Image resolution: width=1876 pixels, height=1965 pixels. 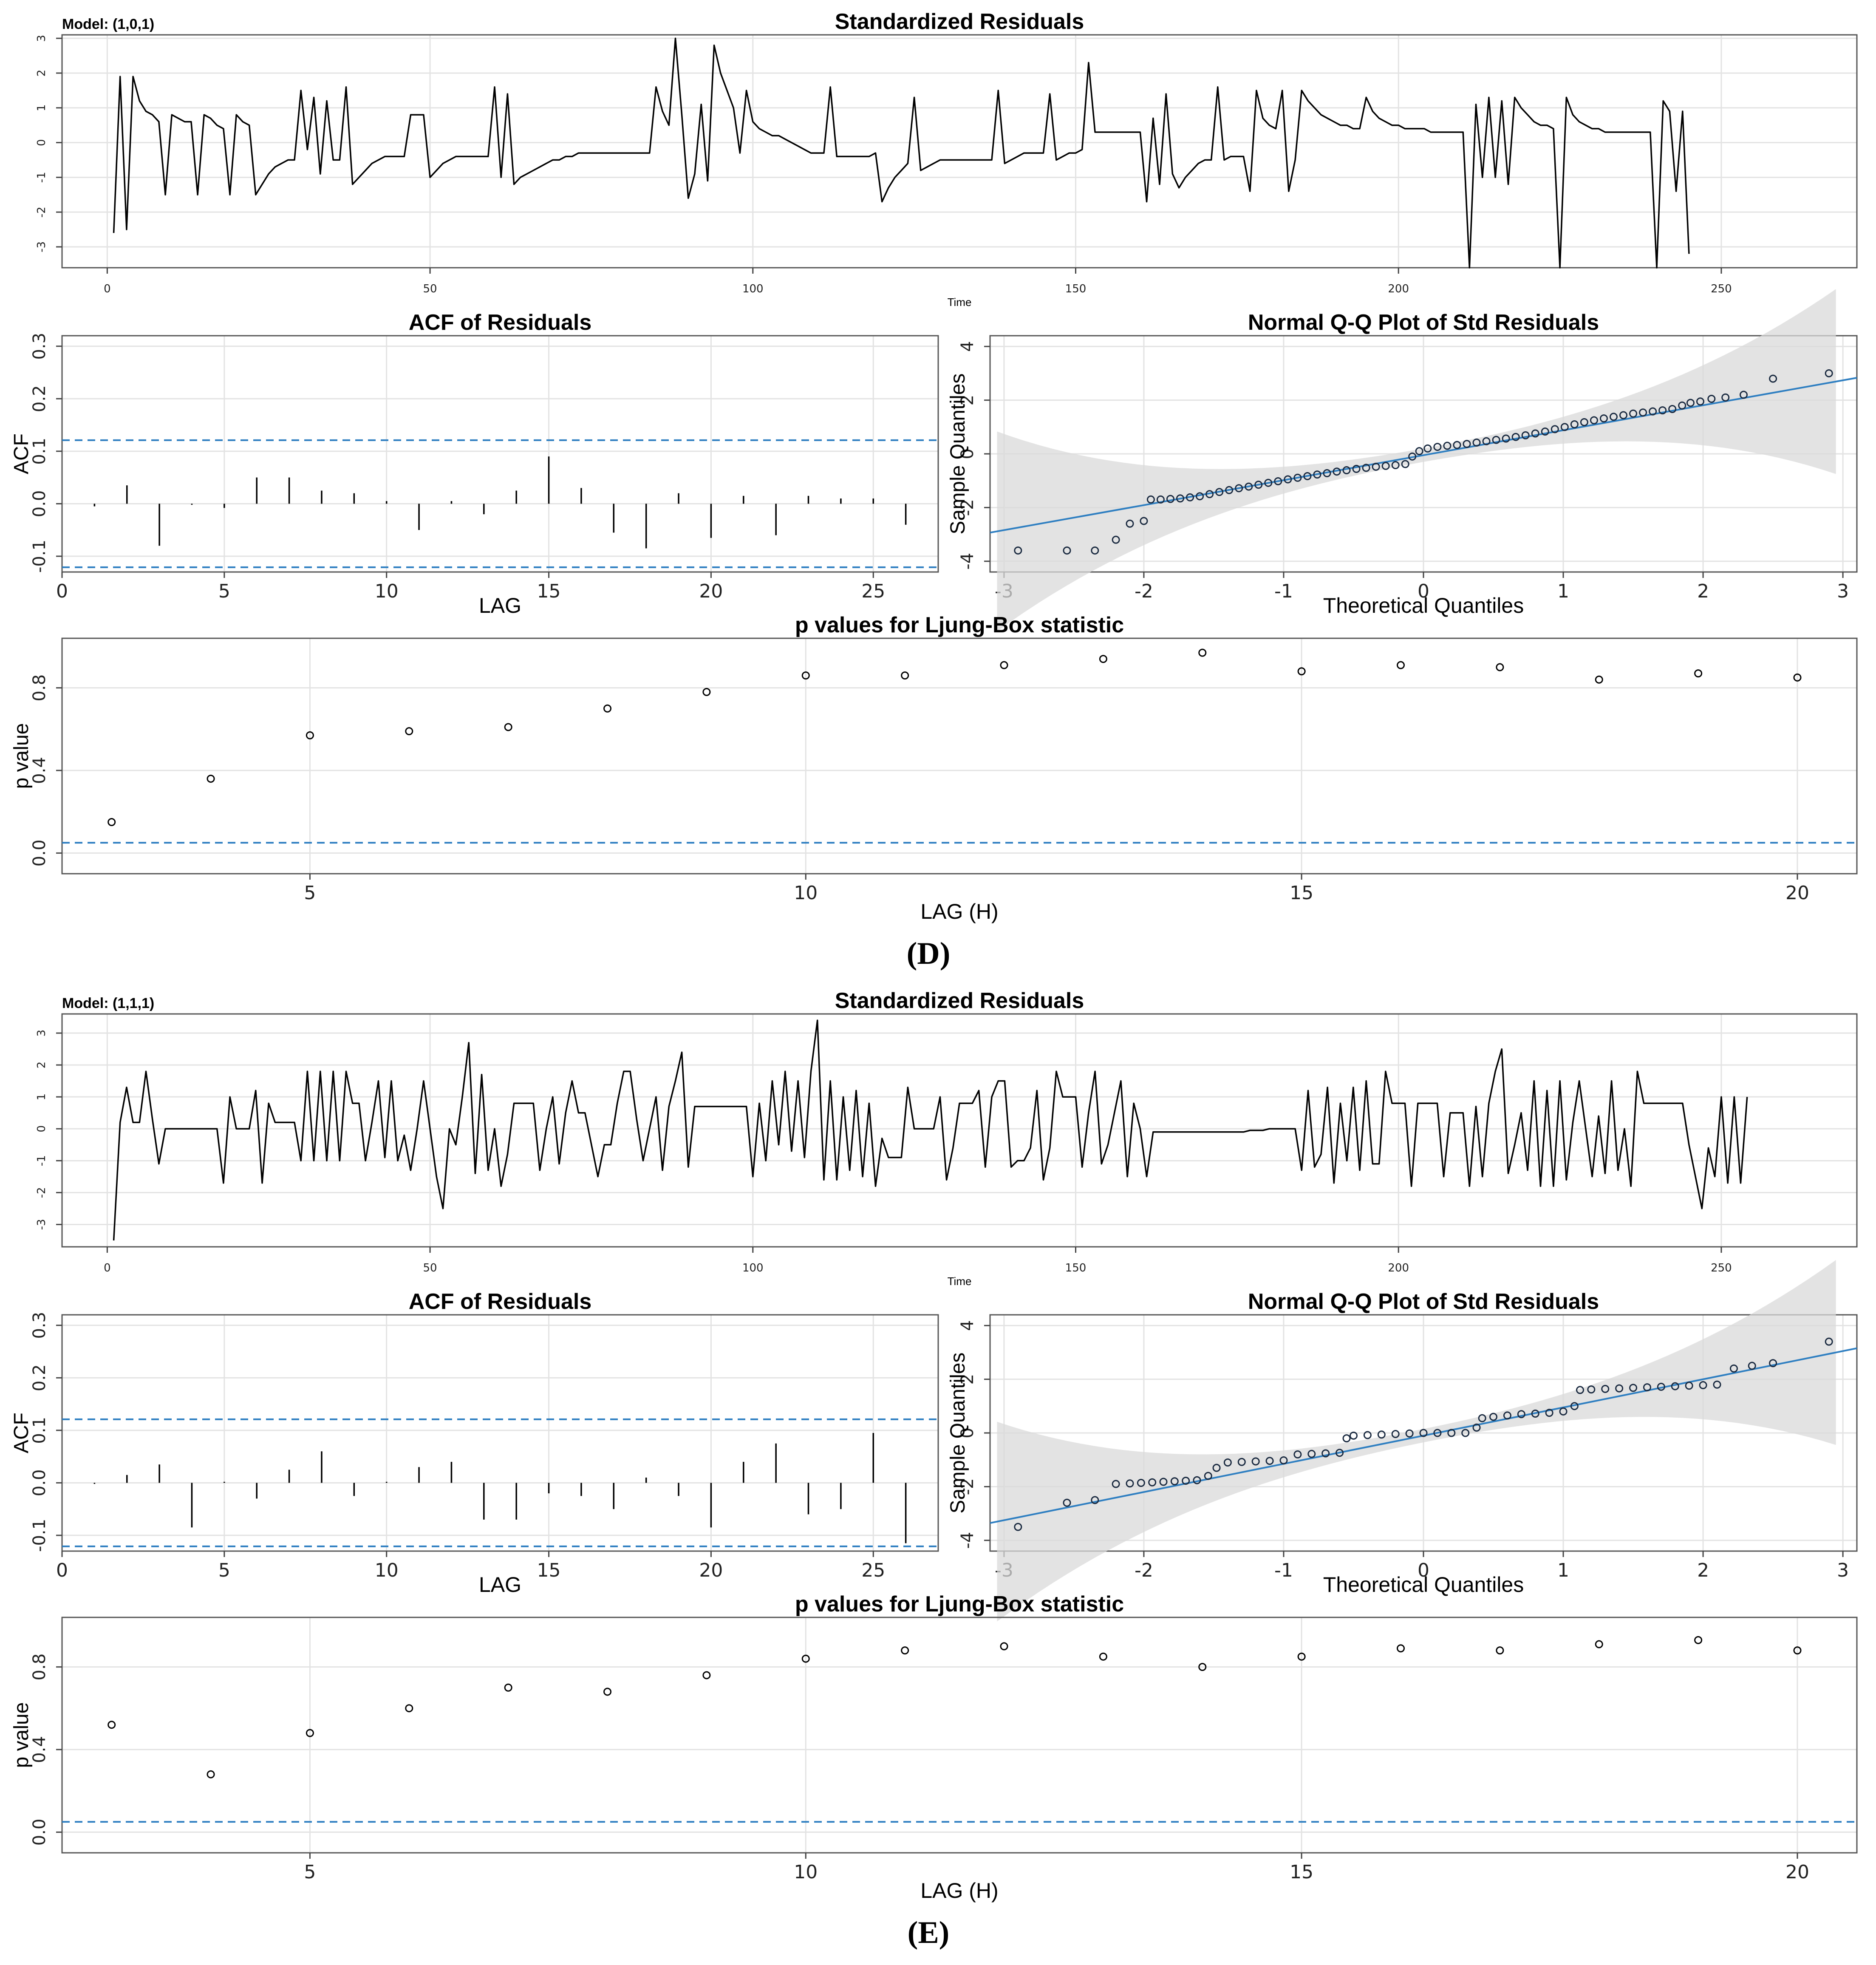 I want to click on x-tick-label: 2, so click(x=1703, y=591).